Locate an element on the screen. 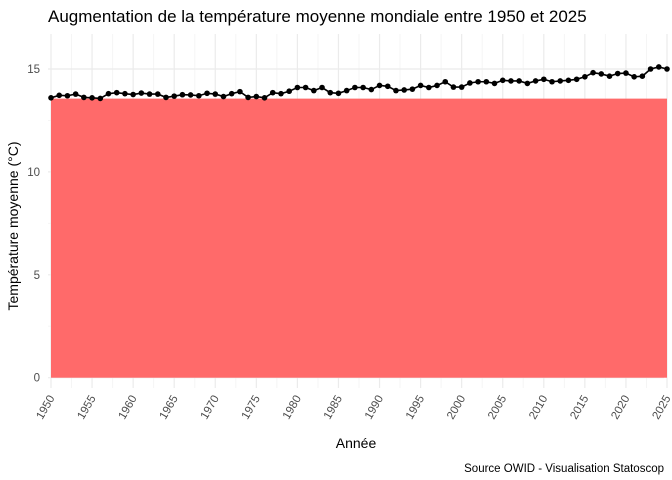 This screenshot has width=672, height=480. y-axis-label: Température moyenne (°C) is located at coordinates (13, 226).